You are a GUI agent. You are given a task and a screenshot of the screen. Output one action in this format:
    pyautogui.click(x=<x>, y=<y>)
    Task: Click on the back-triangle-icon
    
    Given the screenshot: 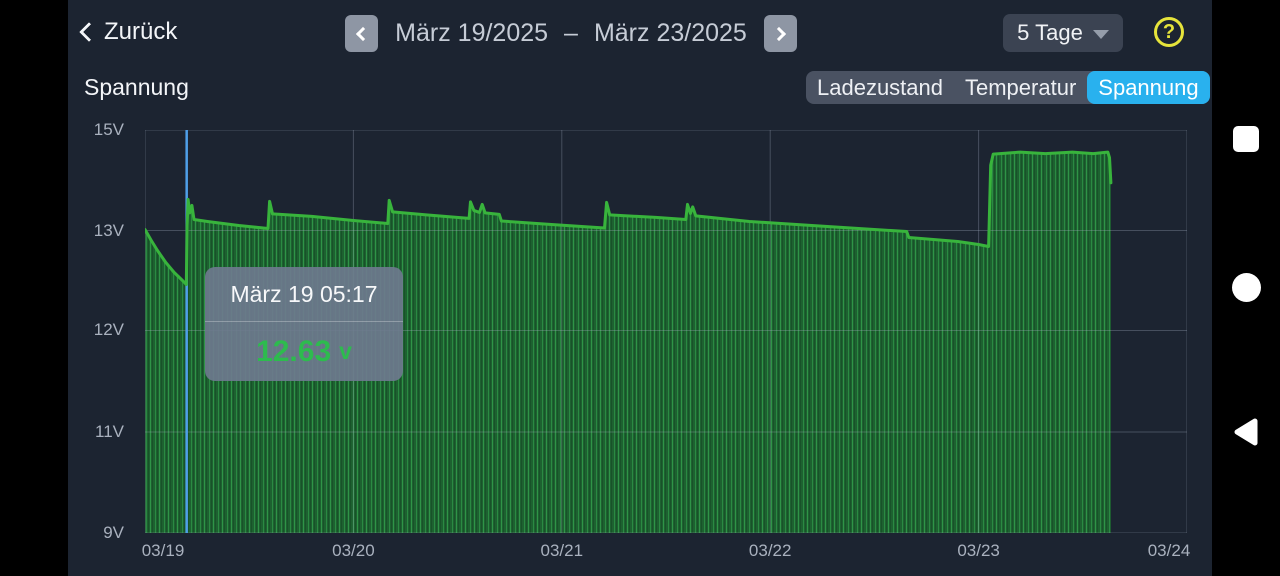 What is the action you would take?
    pyautogui.click(x=1246, y=432)
    